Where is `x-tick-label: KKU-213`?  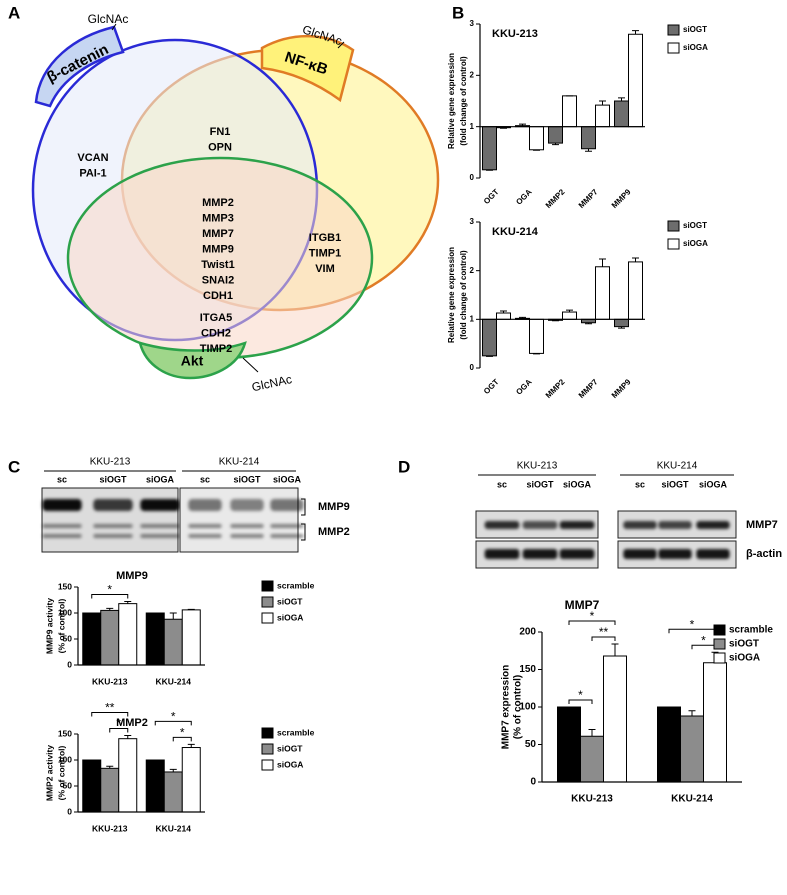 x-tick-label: KKU-213 is located at coordinates (110, 828).